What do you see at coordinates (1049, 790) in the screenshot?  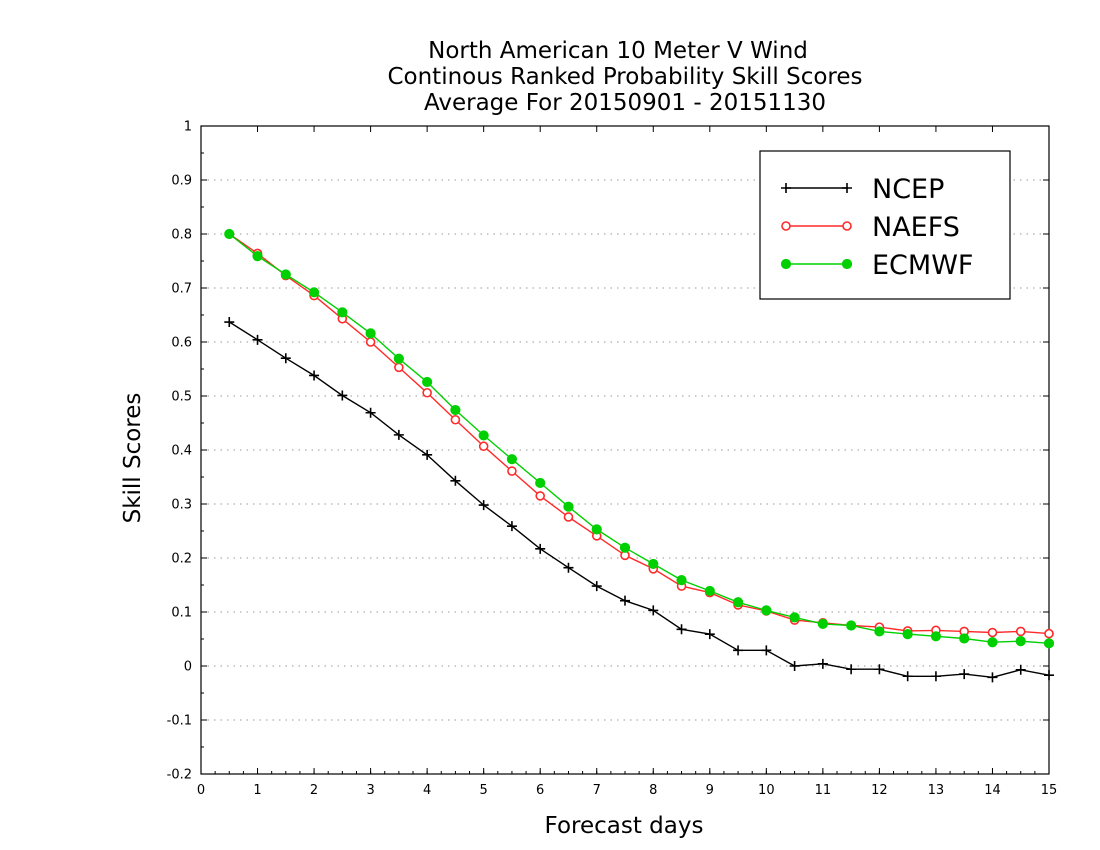 I see `x-tick-label: 15` at bounding box center [1049, 790].